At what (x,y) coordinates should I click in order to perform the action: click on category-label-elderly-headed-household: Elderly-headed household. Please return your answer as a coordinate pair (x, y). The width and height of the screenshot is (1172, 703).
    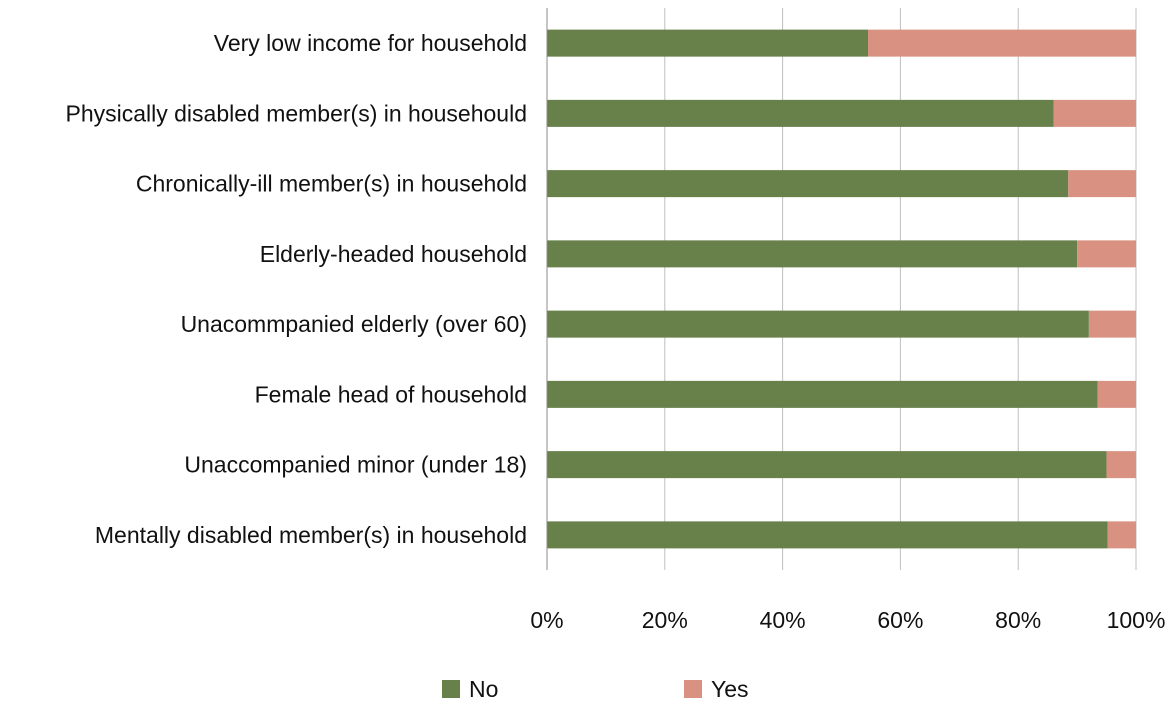
    Looking at the image, I should click on (393, 254).